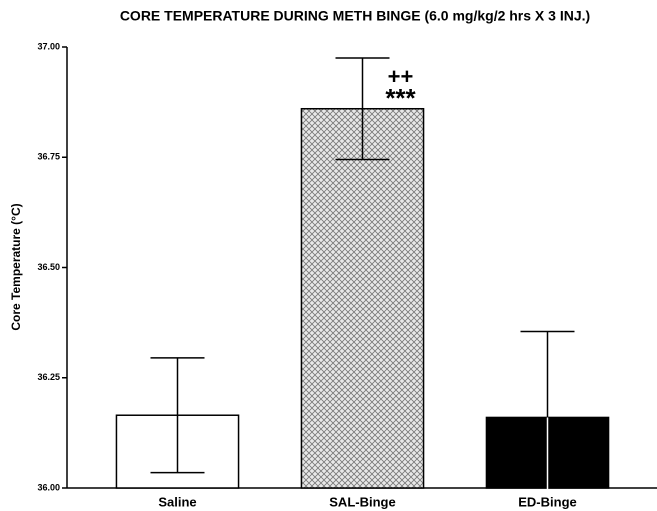 The height and width of the screenshot is (511, 657). I want to click on annotation: ***, so click(400, 98).